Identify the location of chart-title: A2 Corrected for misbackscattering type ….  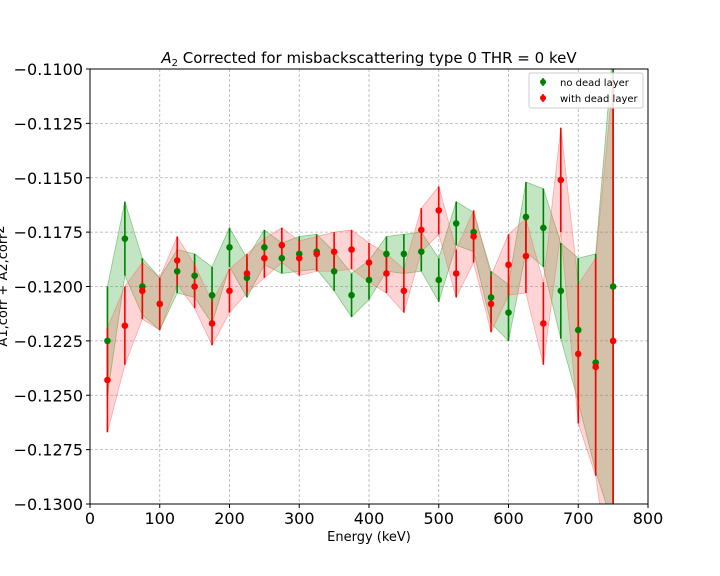
(368, 59).